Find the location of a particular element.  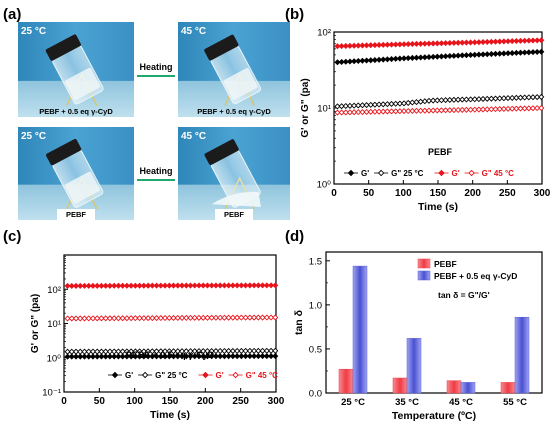

legend-label: G' is located at coordinates (455, 173).